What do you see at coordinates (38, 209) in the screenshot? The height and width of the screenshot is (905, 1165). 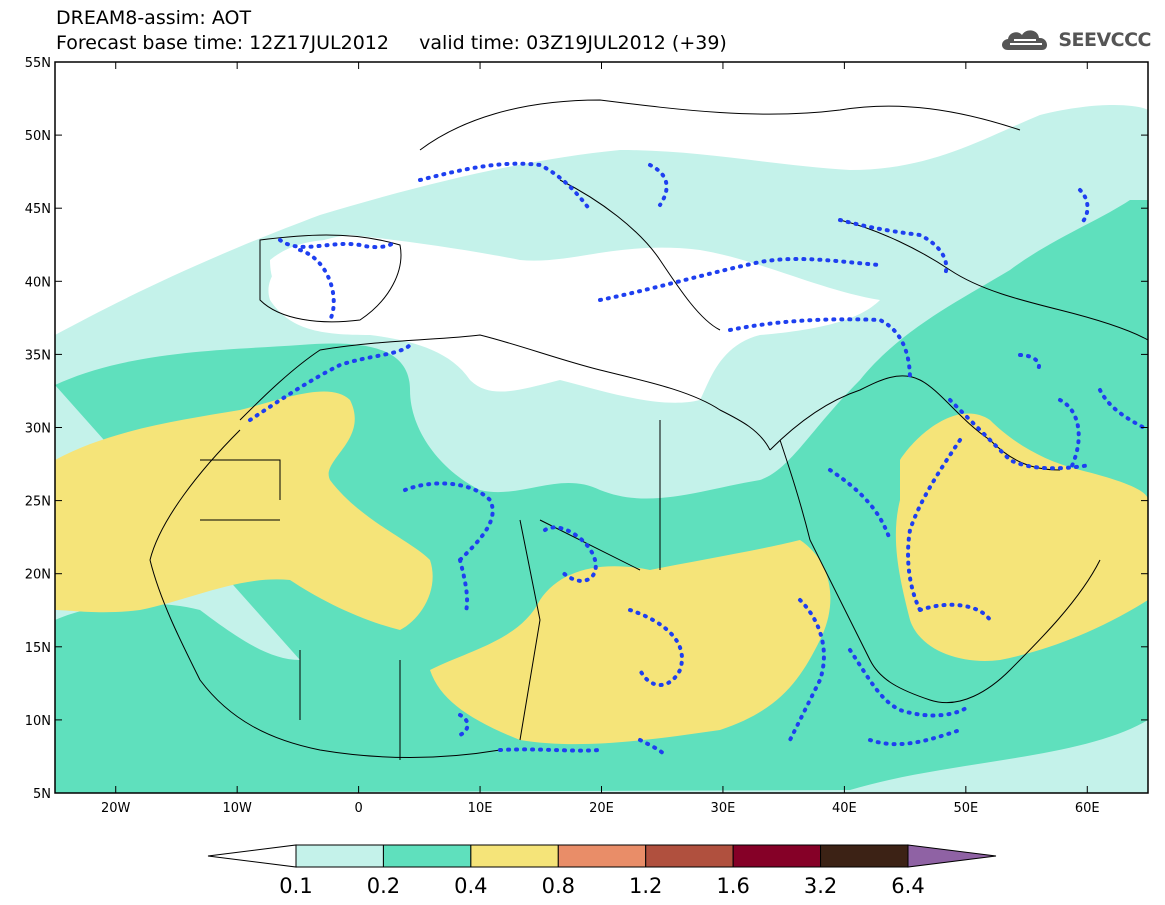 I see `lat-tick-label: 45N` at bounding box center [38, 209].